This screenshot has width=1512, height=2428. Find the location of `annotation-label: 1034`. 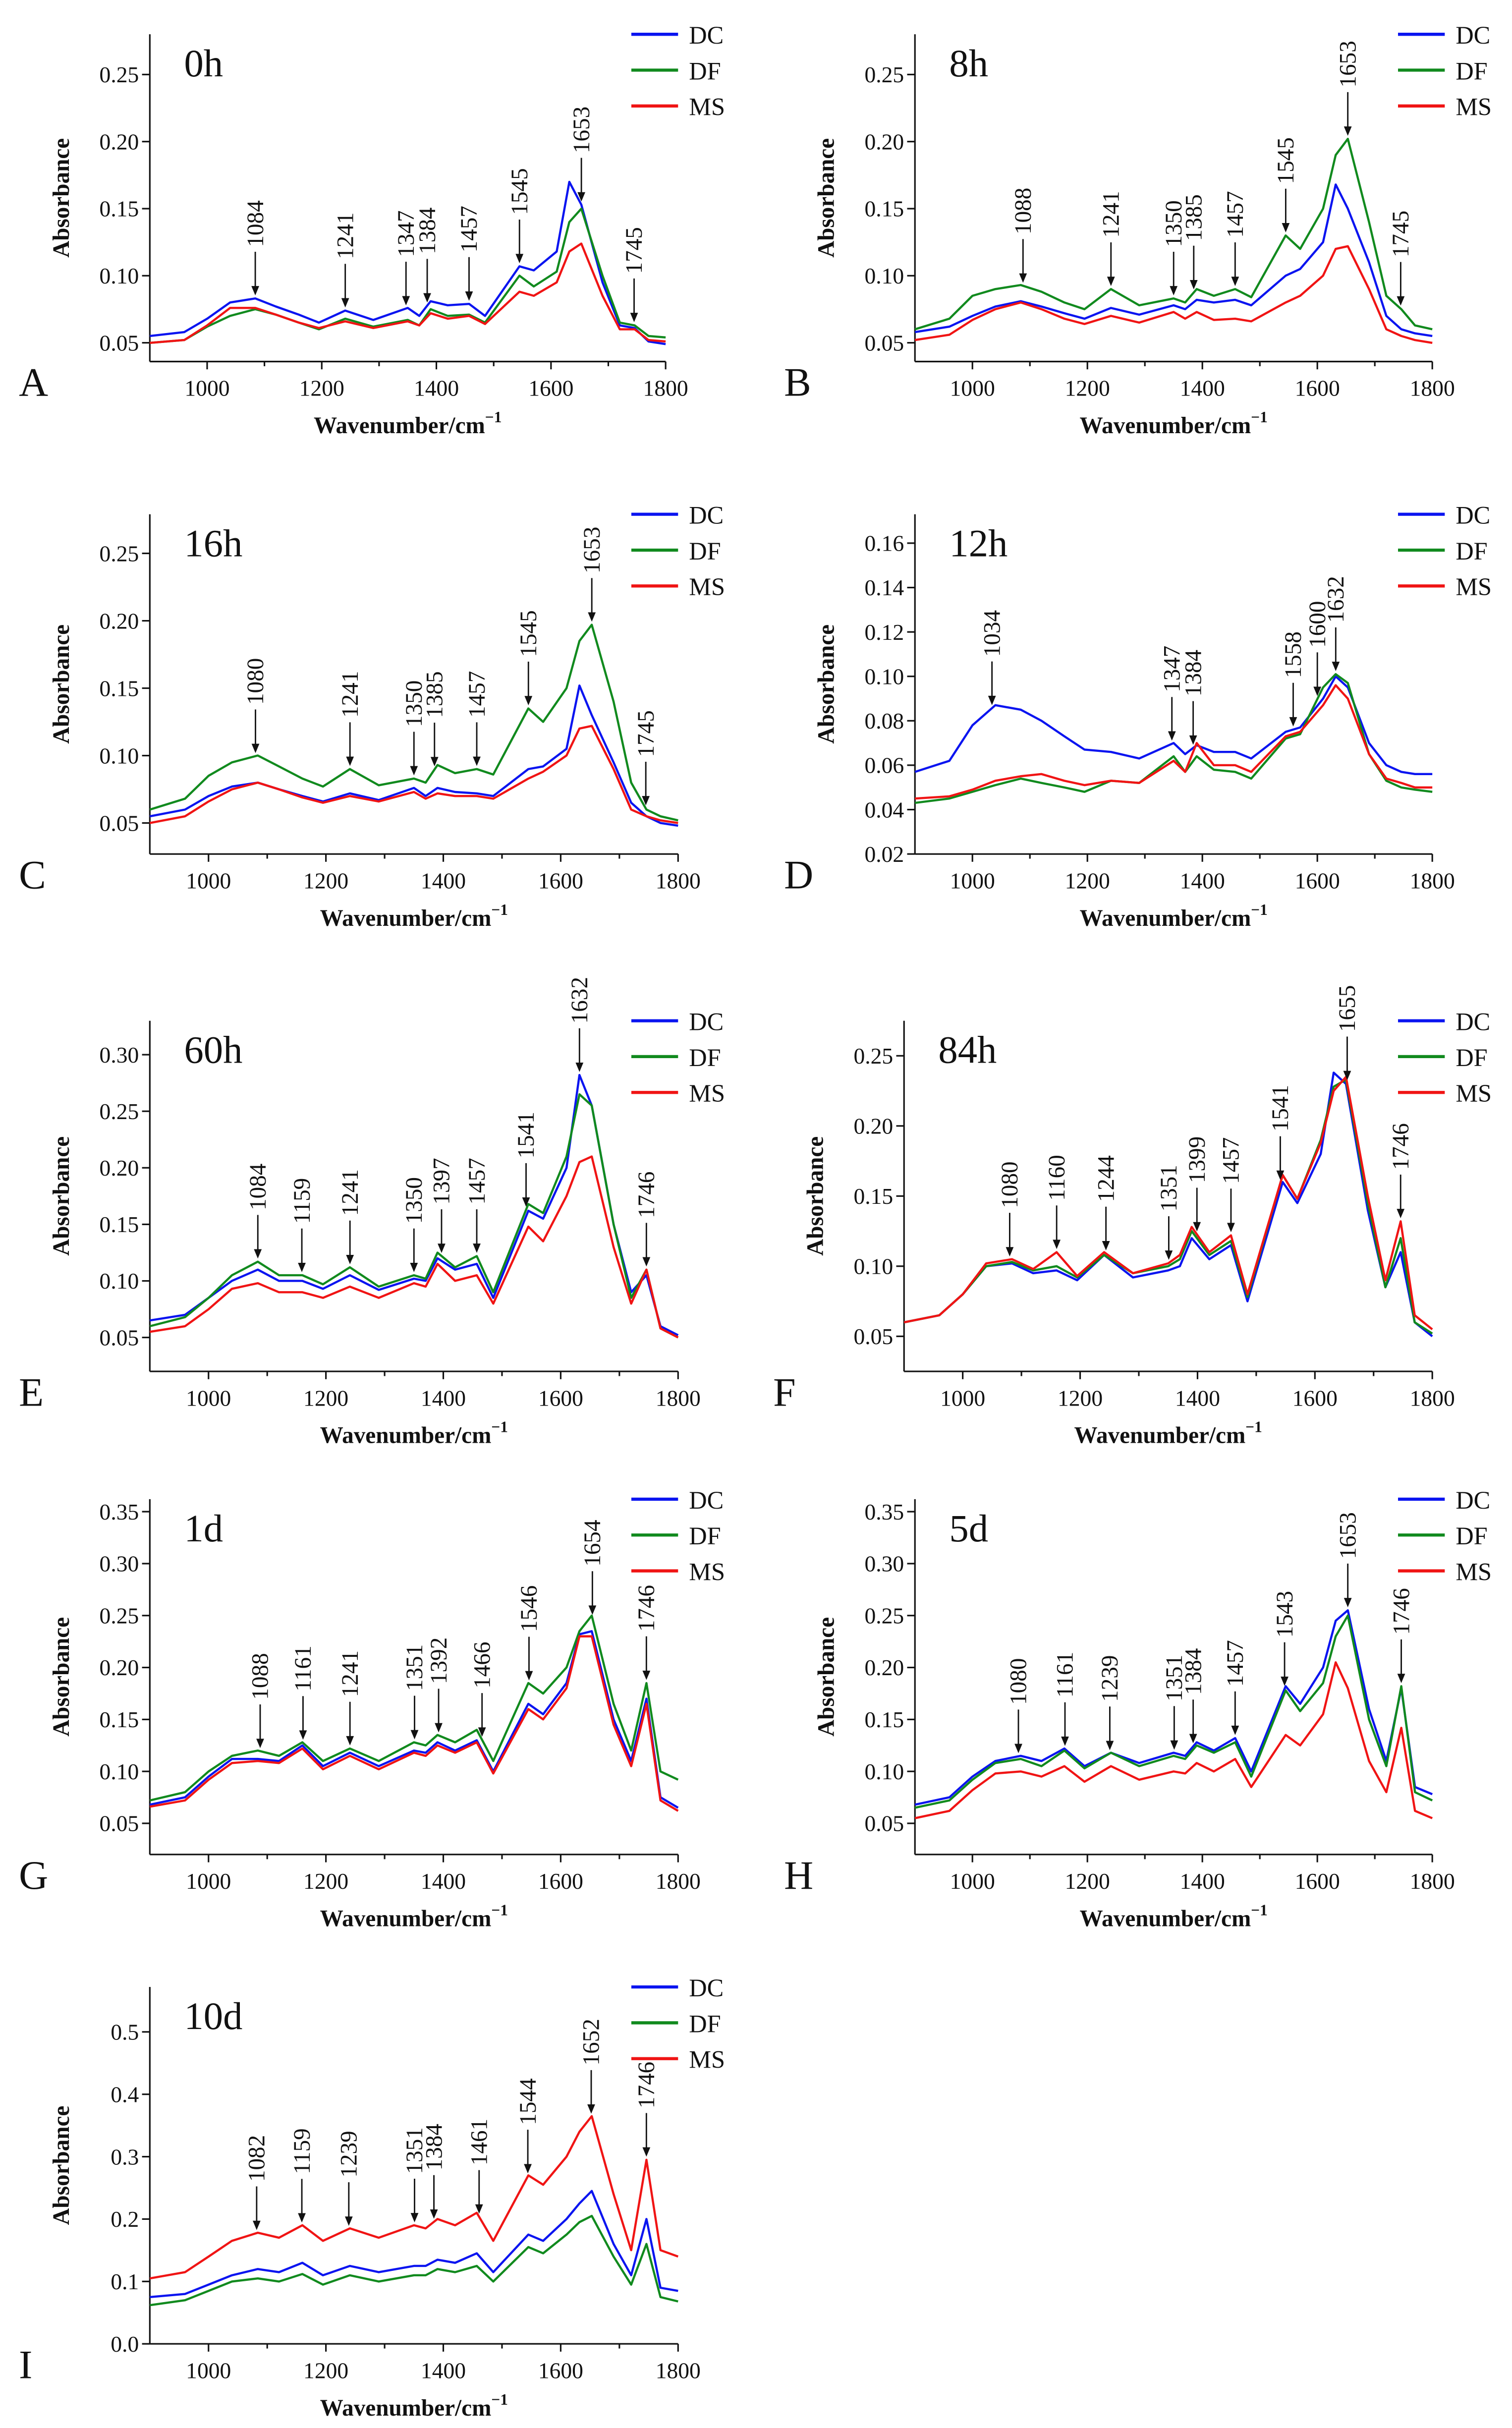

annotation-label: 1034 is located at coordinates (992, 634).